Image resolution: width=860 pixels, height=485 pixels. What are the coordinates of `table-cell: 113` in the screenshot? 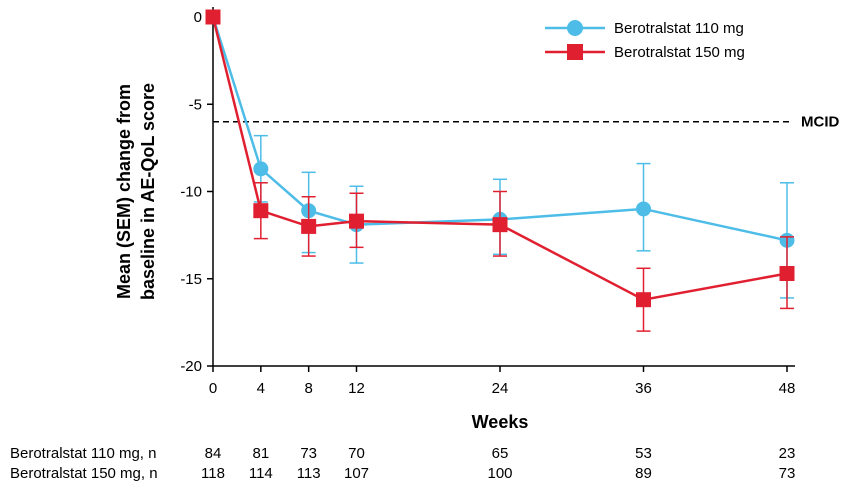 It's located at (309, 473).